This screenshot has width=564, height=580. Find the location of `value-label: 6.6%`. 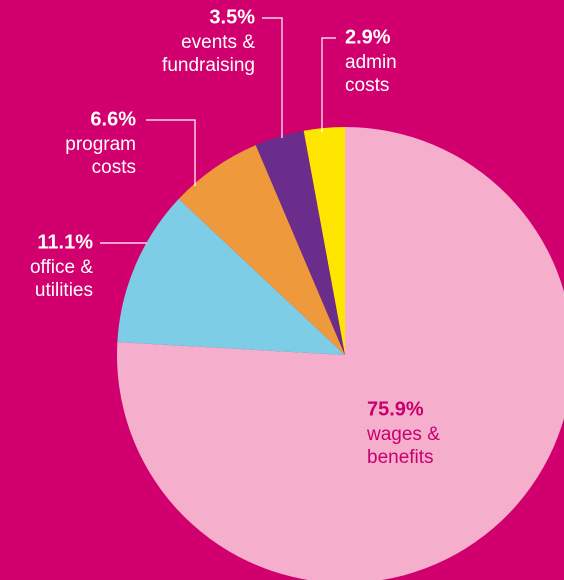

value-label: 6.6% is located at coordinates (113, 119).